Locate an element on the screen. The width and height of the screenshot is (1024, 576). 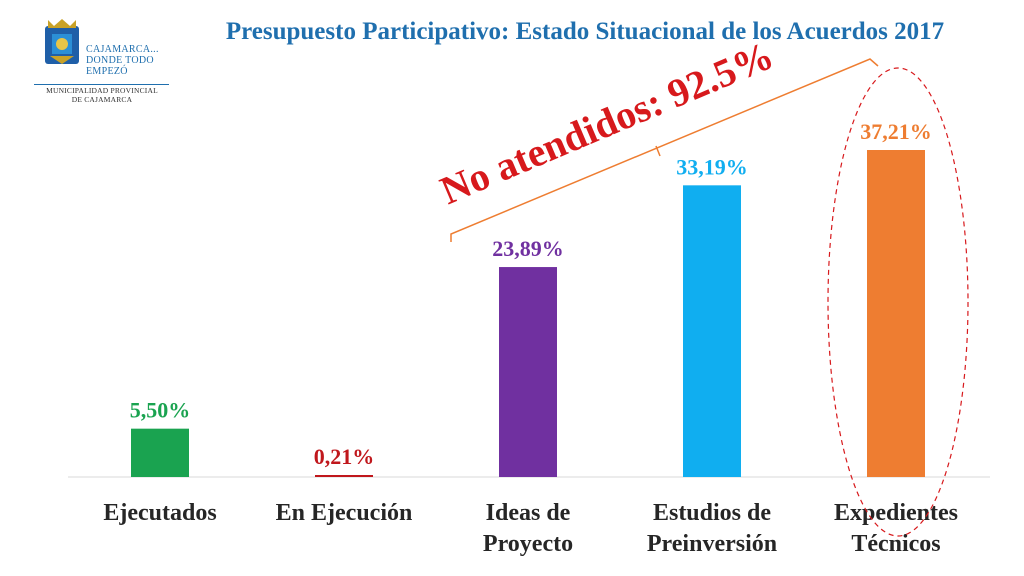
category-label-4-1: Técnicos is located at coordinates (895, 544).